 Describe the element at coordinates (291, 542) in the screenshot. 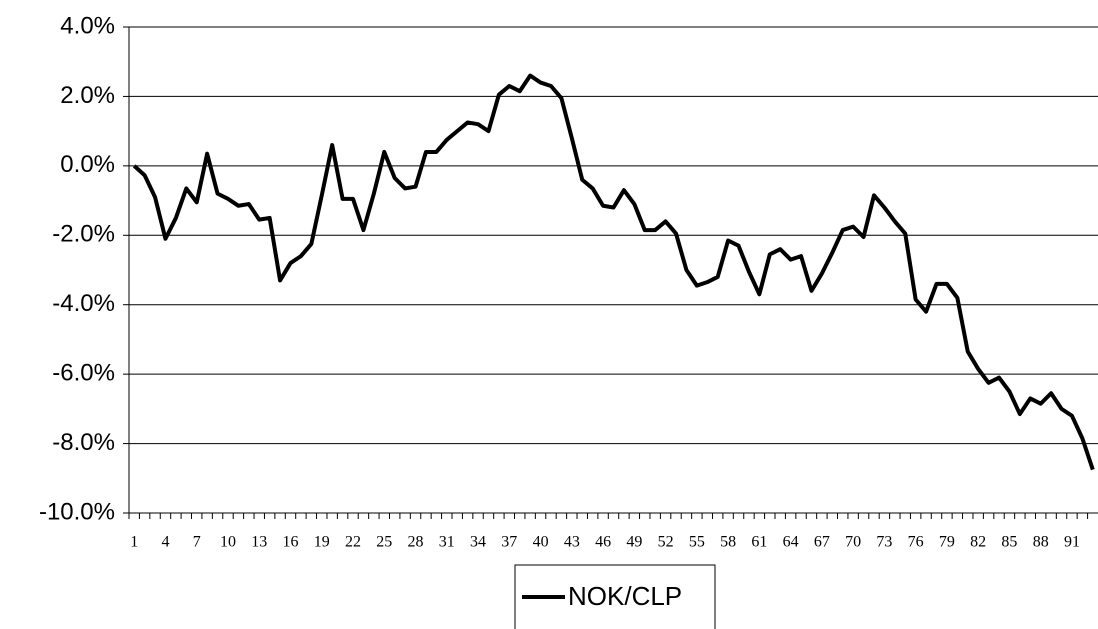

I see `x-tick-label: 16` at that location.